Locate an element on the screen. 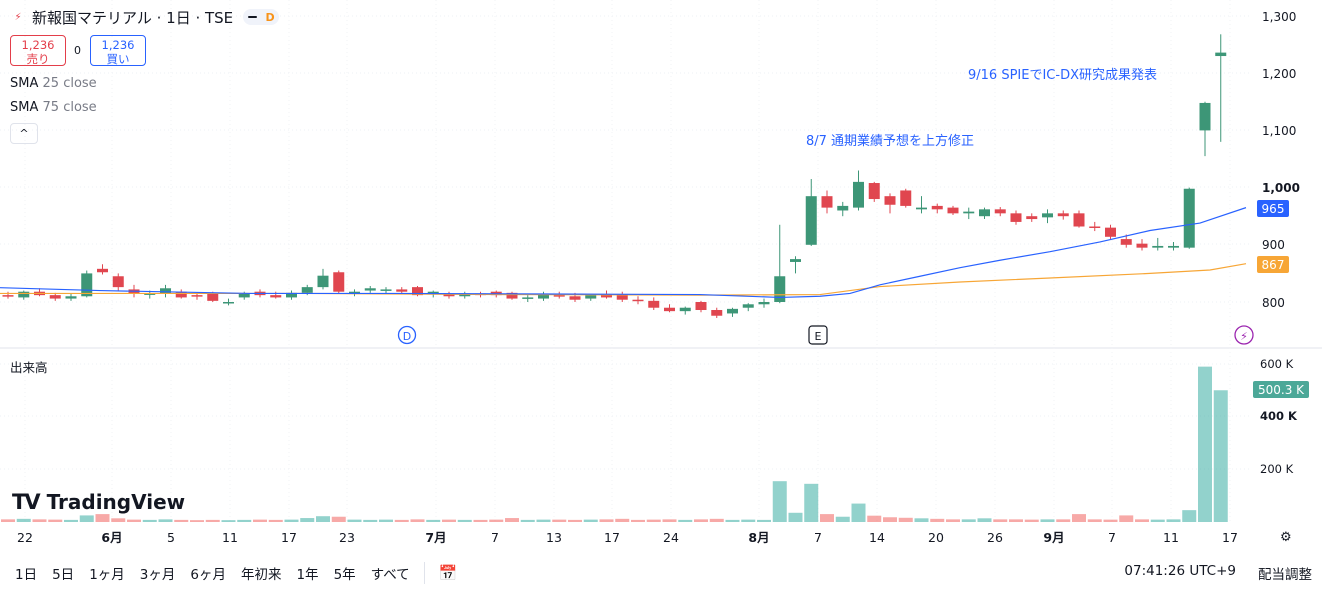 The image size is (1322, 590). volume-last-label: 500.3 K is located at coordinates (1281, 389).